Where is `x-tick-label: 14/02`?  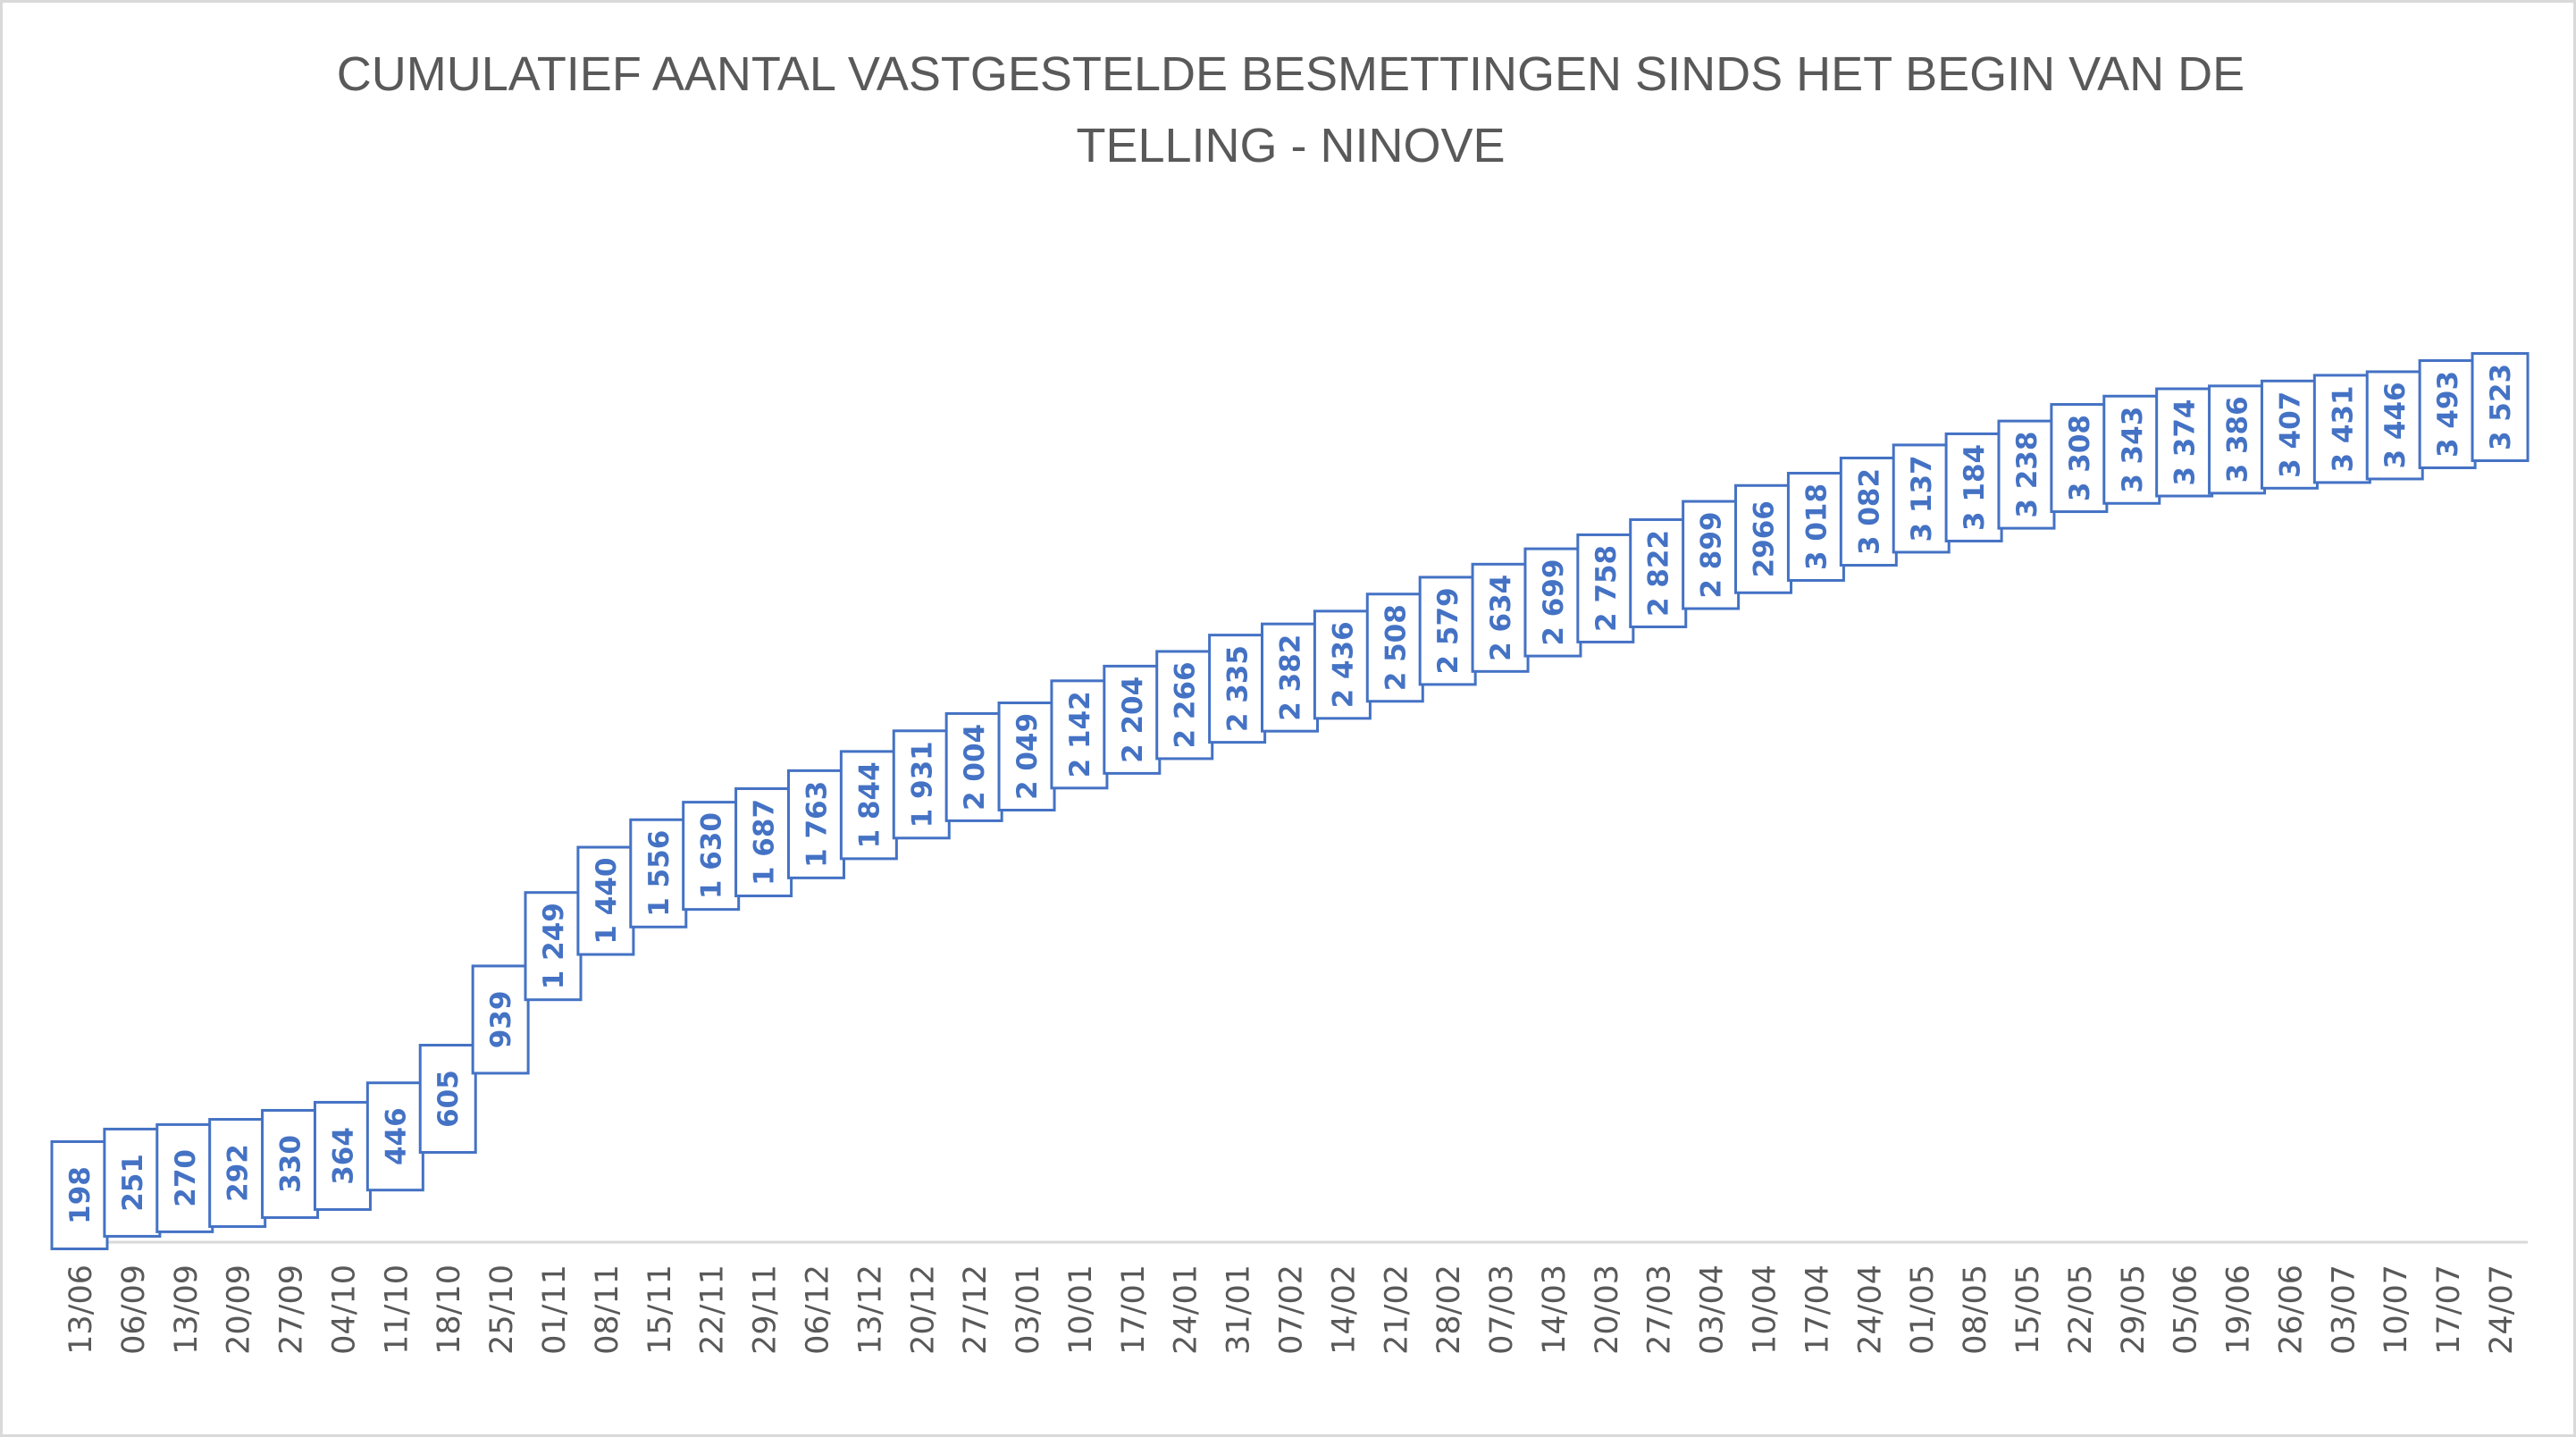
x-tick-label: 14/02 is located at coordinates (1344, 1310).